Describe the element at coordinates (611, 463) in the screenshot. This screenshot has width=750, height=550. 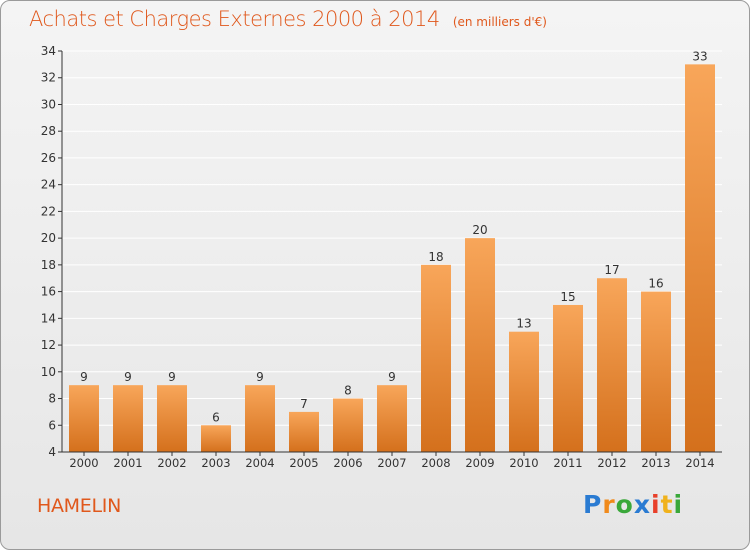
I see `x-tick-label: 2012` at that location.